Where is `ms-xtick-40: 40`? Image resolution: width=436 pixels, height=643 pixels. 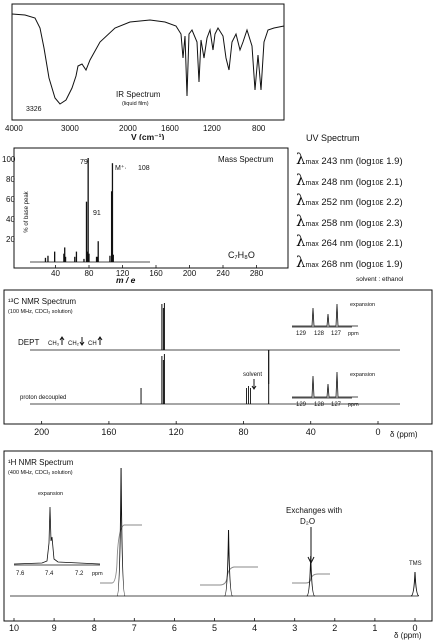
ms-xtick-40: 40 is located at coordinates (55, 273).